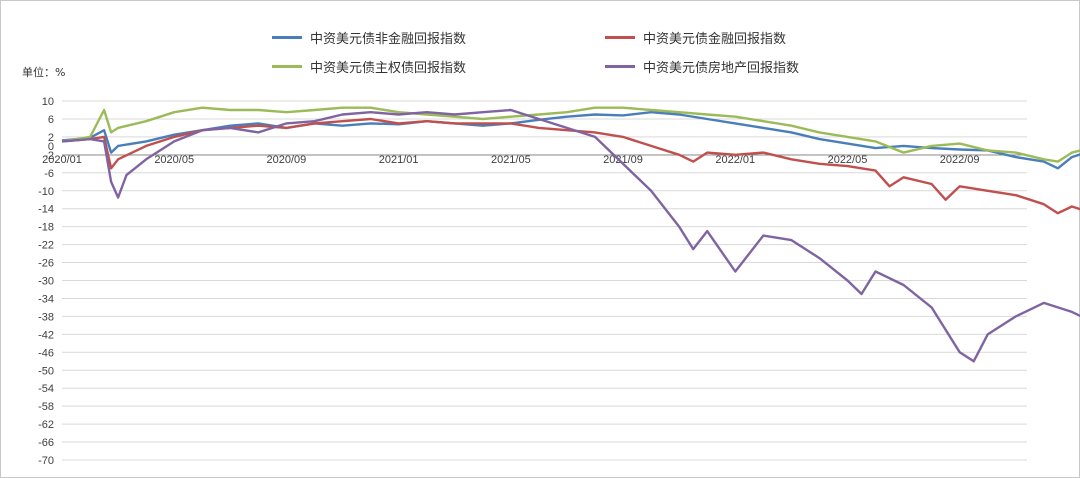 This screenshot has width=1080, height=478. What do you see at coordinates (287, 66) in the screenshot?
I see `legend-swatch-sovereign` at bounding box center [287, 66].